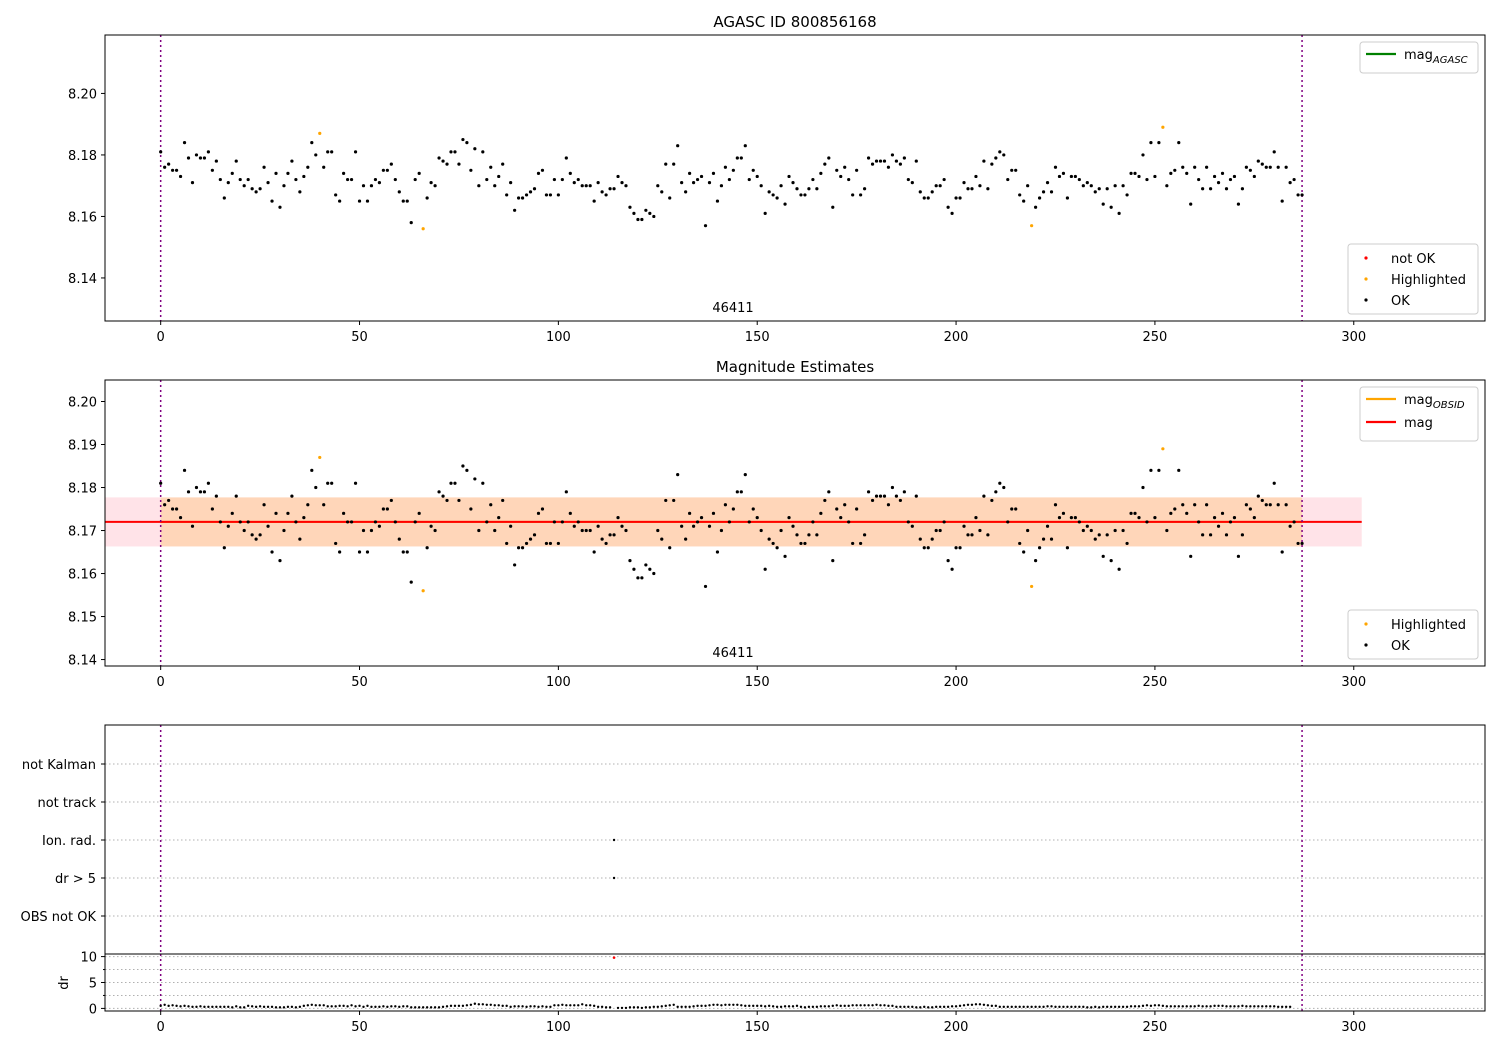 The image size is (1500, 1050). I want to click on panel1-legend-point-label: OK, so click(1400, 301).